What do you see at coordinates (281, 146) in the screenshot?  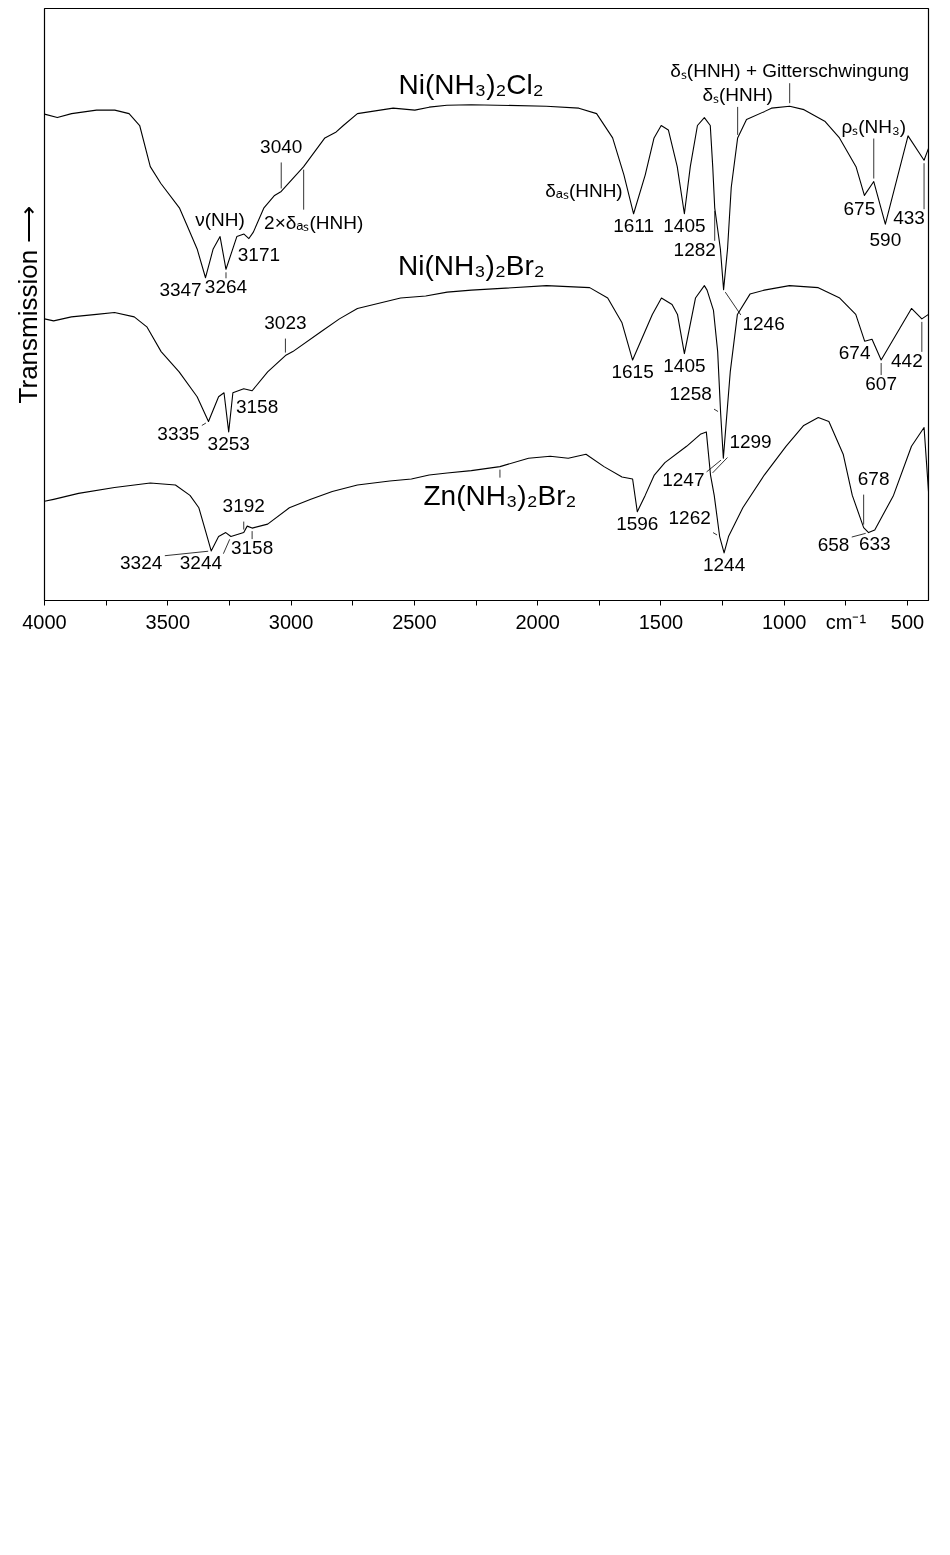 I see `annotation: 3040` at bounding box center [281, 146].